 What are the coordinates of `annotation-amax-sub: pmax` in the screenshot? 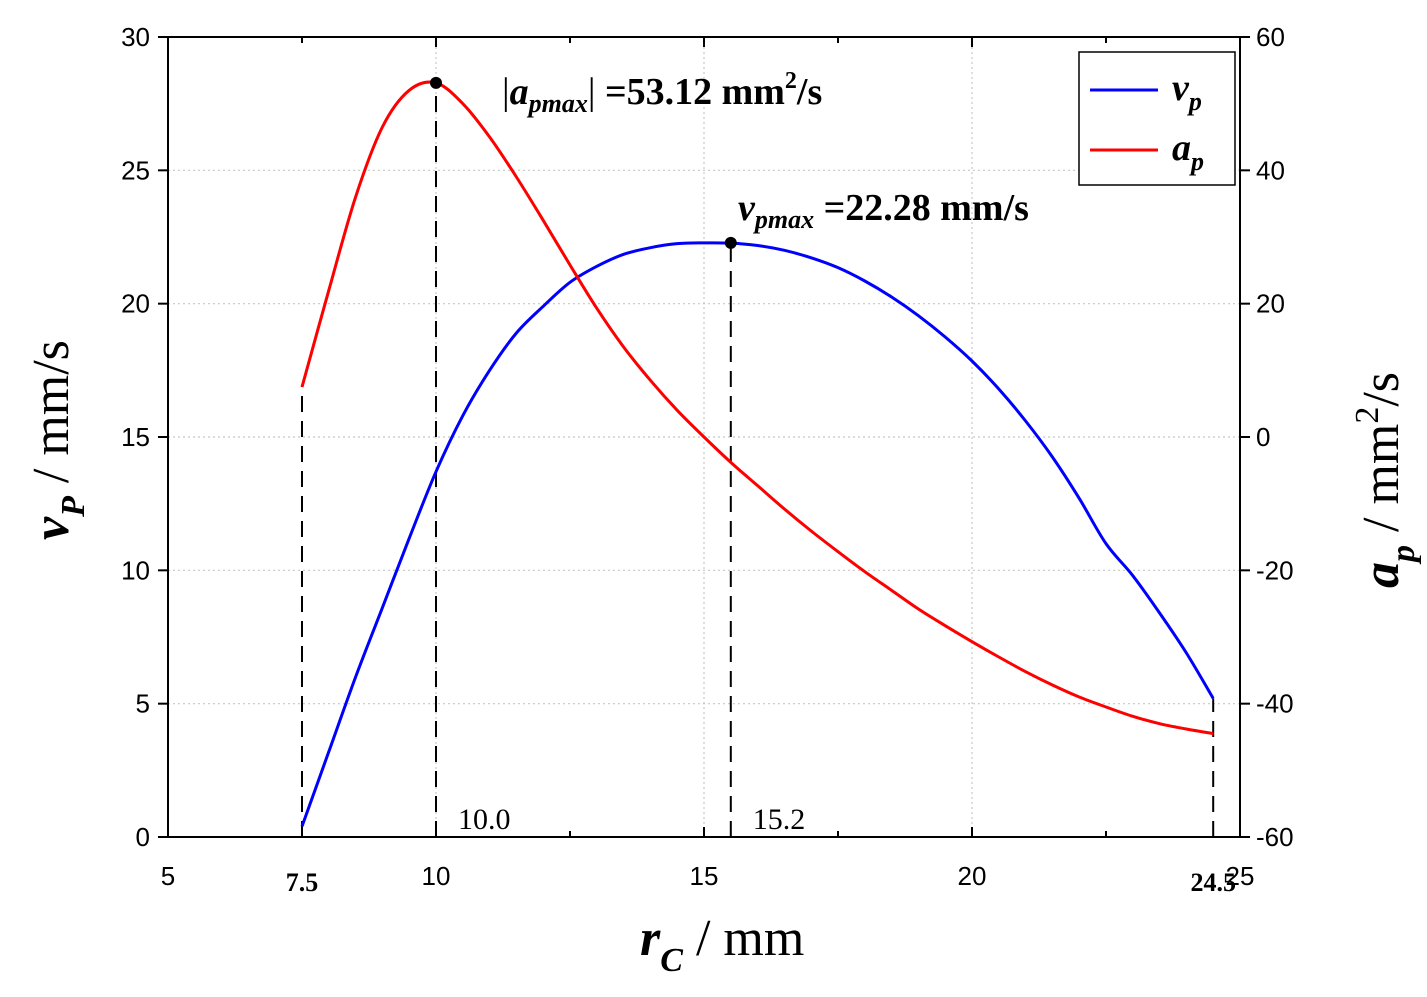 It's located at (557, 103).